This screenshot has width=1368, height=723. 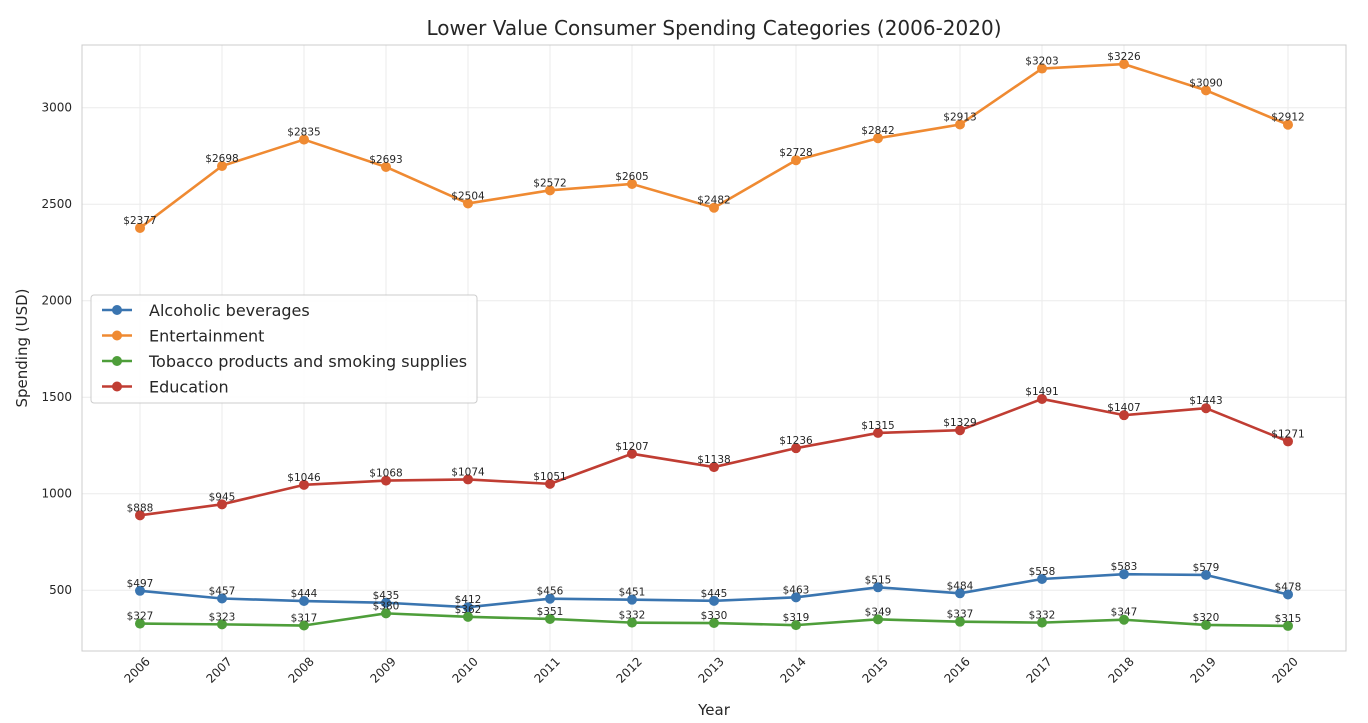 I want to click on x-tick-label: 2010, so click(x=464, y=669).